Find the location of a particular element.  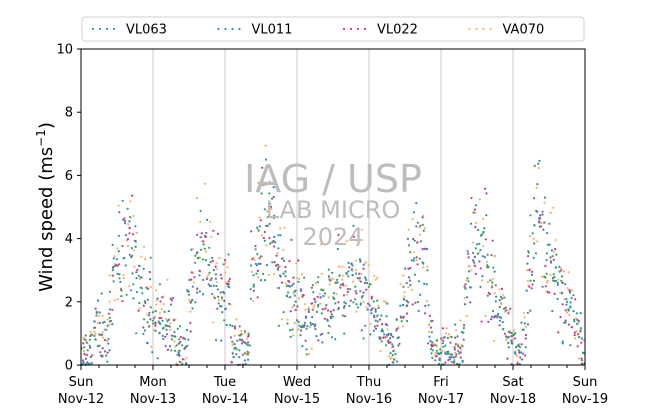

legend-box is located at coordinates (333, 29).